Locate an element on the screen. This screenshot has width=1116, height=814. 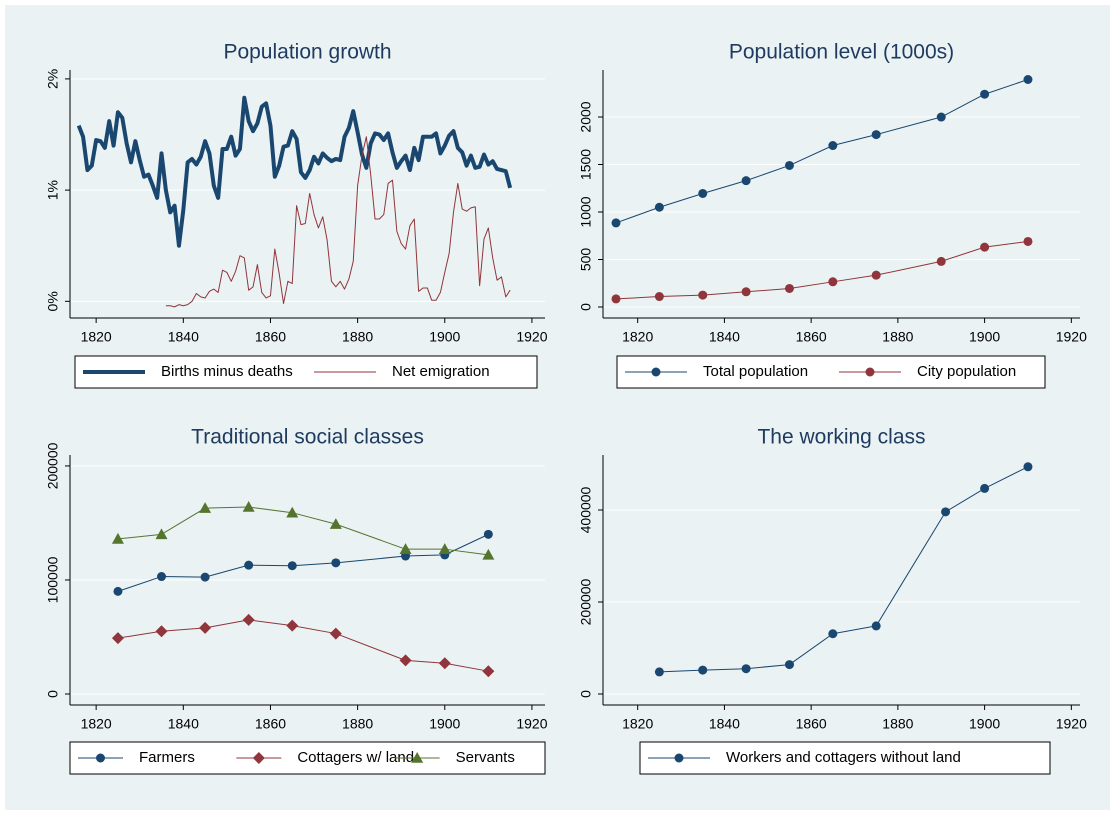
chart-title: The working class is located at coordinates (841, 437).